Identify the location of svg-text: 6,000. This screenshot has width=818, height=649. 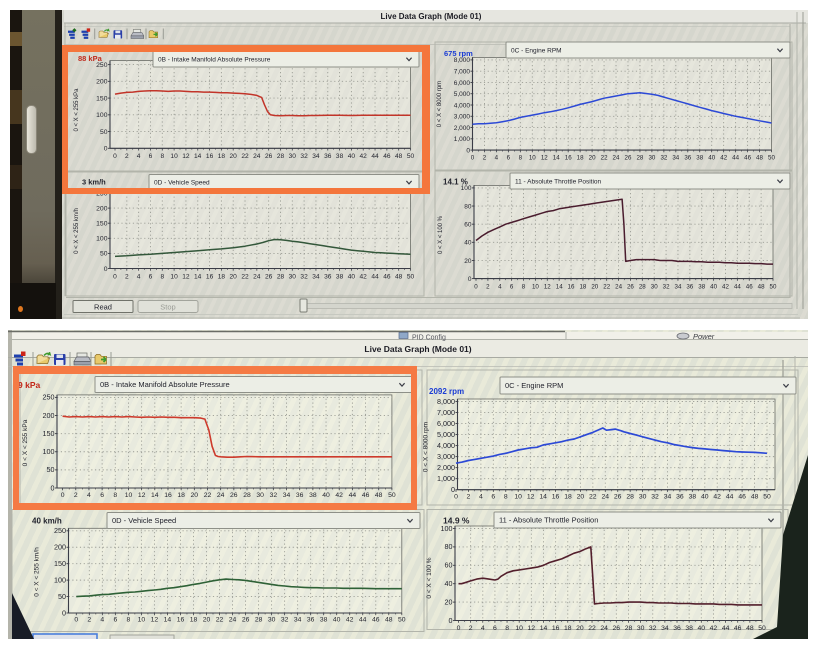
(446, 423).